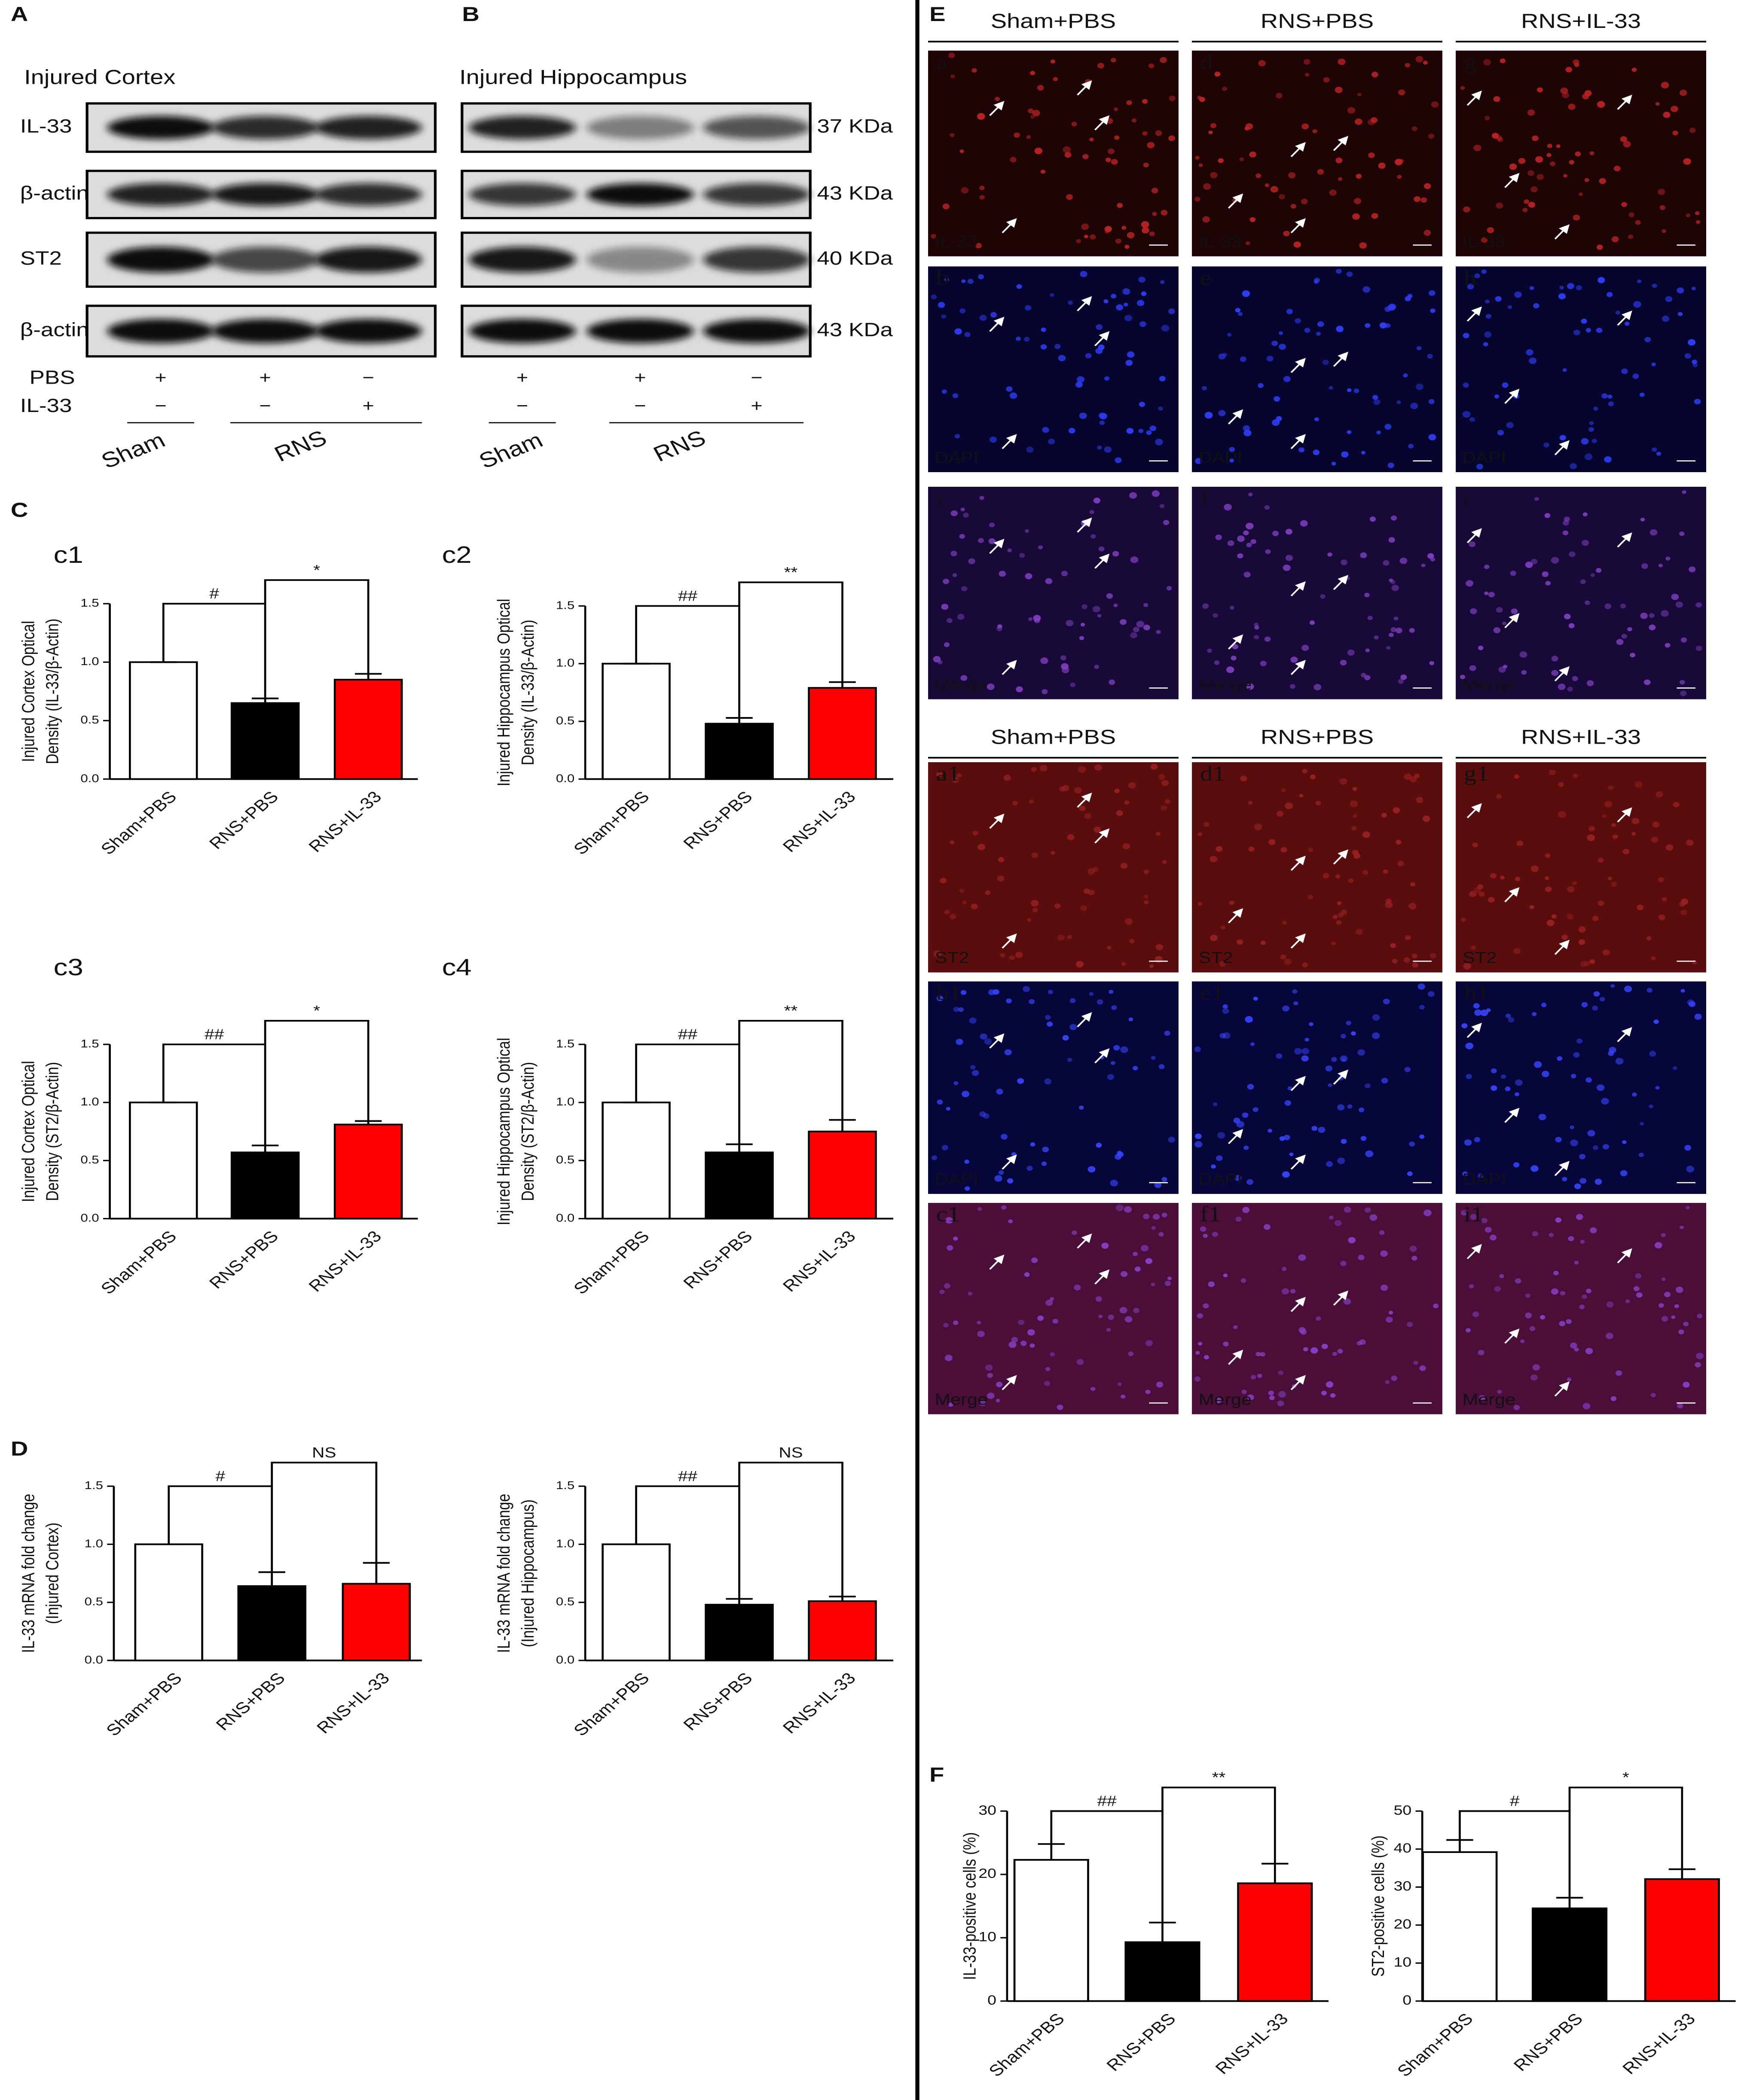 The width and height of the screenshot is (1741, 2100). Describe the element at coordinates (19, 1448) in the screenshot. I see `panel-label: D` at that location.